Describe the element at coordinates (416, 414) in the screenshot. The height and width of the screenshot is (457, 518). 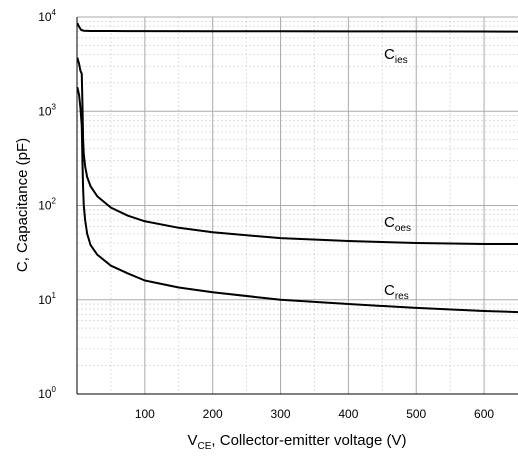
I see `x-tick-label: 500` at that location.